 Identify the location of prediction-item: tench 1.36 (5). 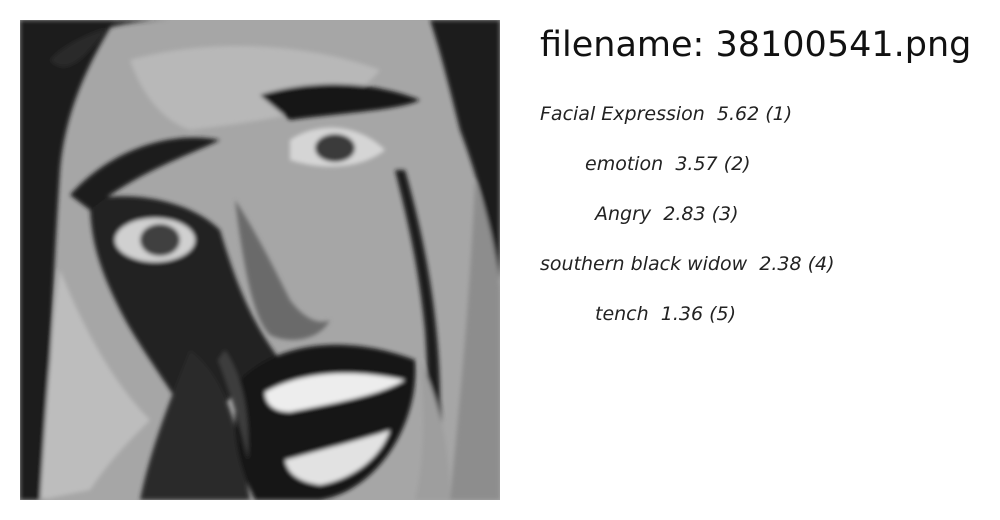
(797, 314).